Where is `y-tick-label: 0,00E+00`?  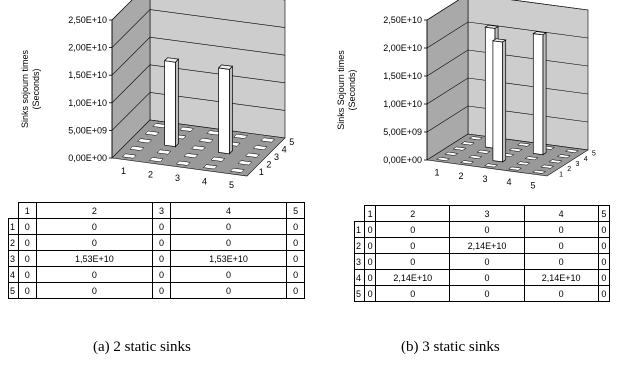
y-tick-label: 0,00E+00 is located at coordinates (87, 158).